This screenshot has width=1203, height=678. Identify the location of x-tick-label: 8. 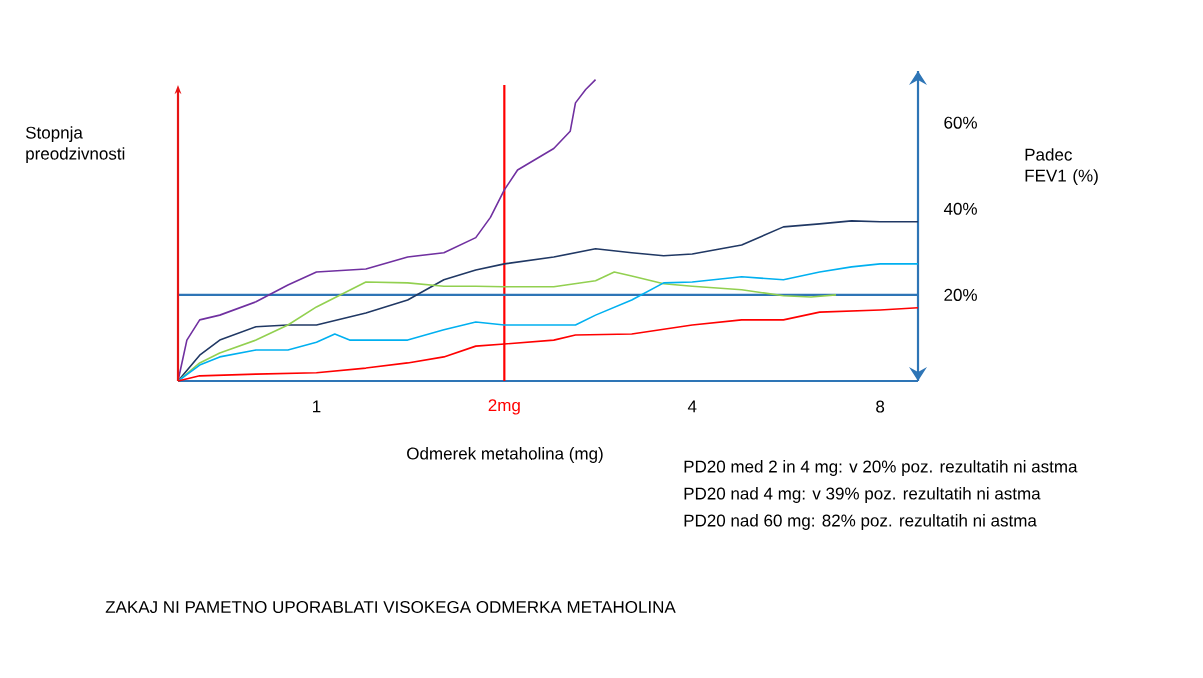
(880, 406).